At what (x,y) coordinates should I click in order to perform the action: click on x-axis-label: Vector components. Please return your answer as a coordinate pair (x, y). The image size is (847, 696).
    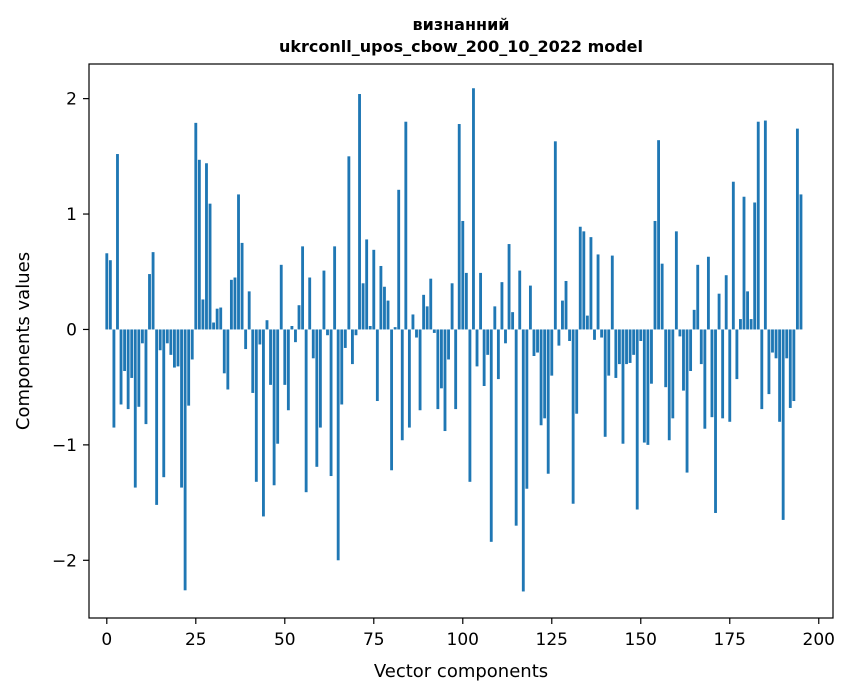
    Looking at the image, I should click on (461, 671).